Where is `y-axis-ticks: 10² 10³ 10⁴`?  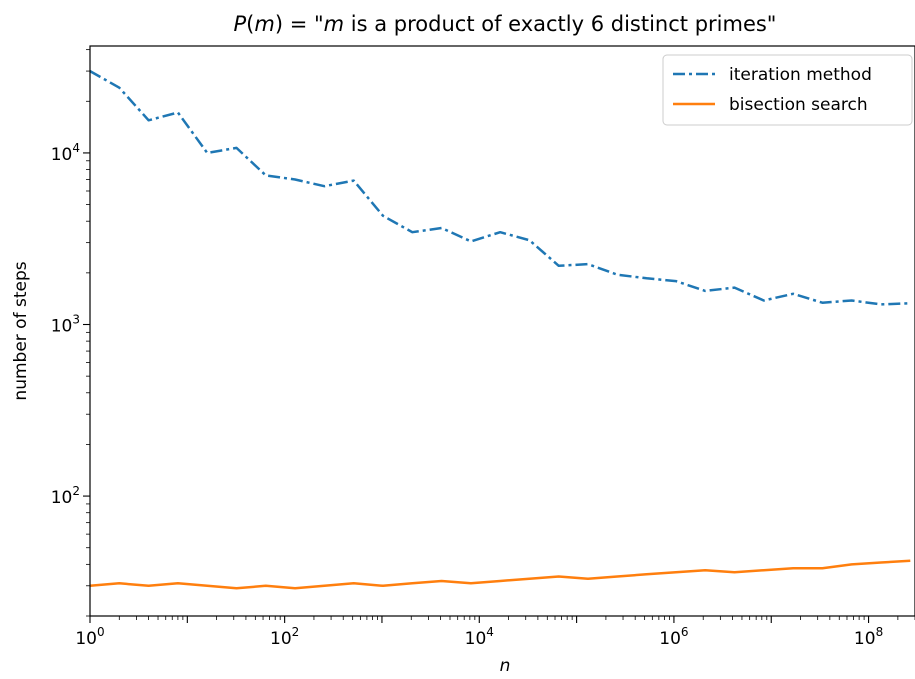 y-axis-ticks: 10² 10³ 10⁴ is located at coordinates (70, 333).